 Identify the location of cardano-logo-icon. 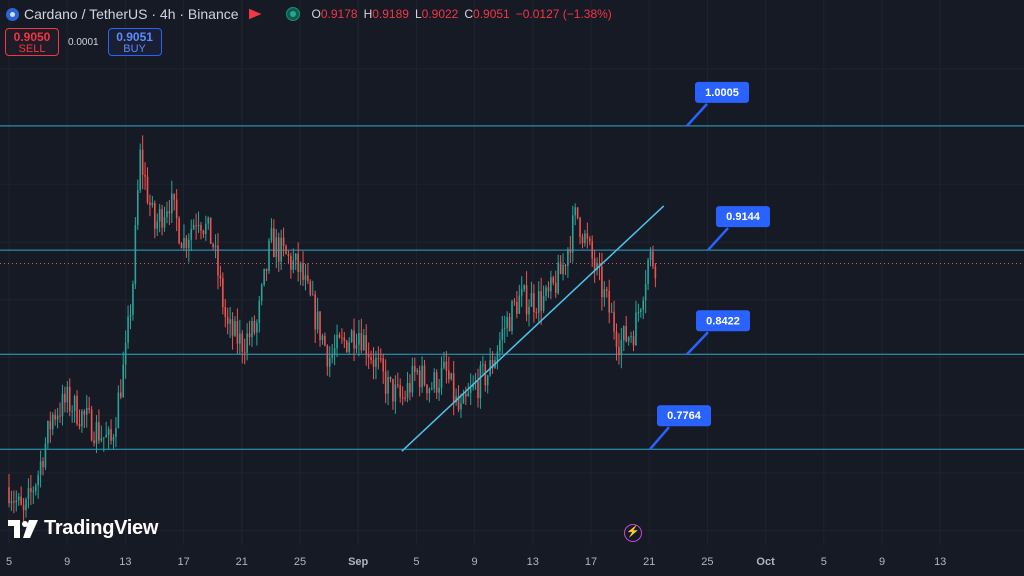
(12, 14).